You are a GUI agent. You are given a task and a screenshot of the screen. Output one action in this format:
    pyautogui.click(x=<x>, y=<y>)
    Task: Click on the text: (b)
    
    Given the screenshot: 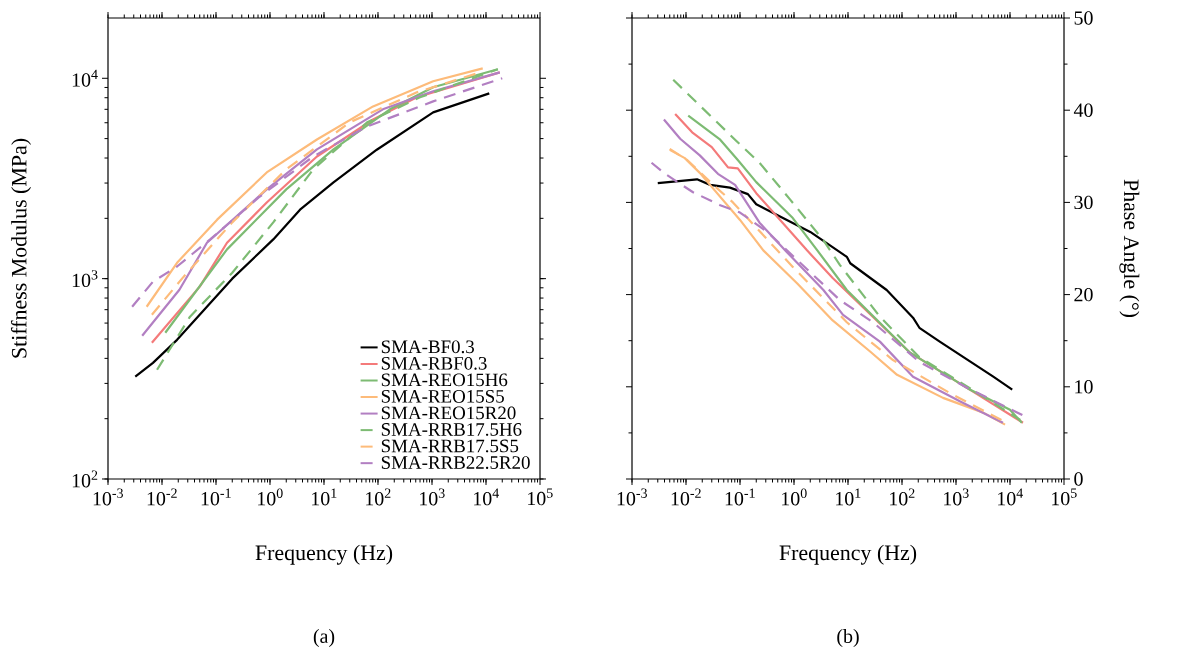 What is the action you would take?
    pyautogui.click(x=848, y=638)
    